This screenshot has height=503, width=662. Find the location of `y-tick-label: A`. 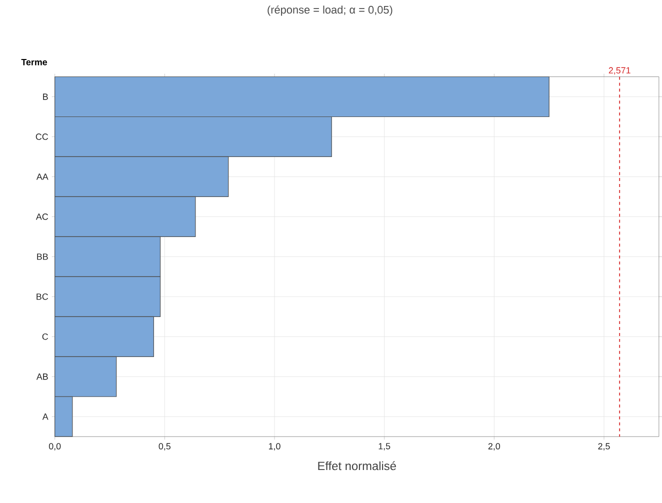

y-tick-label: A is located at coordinates (45, 416).